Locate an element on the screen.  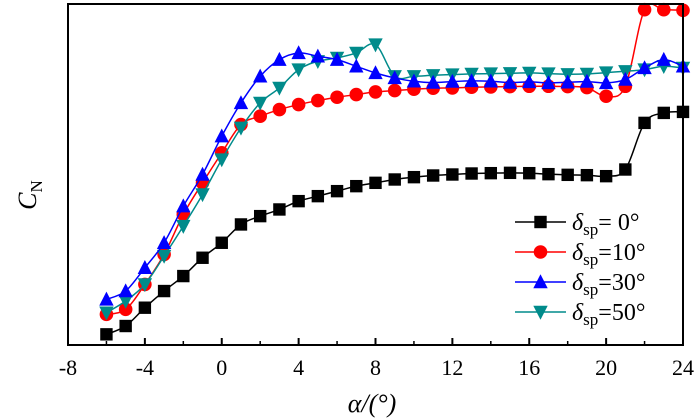
x-tick-label: -8 is located at coordinates (68, 367).